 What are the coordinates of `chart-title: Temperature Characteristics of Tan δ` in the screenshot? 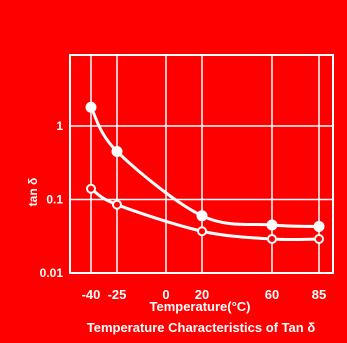 It's located at (201, 327).